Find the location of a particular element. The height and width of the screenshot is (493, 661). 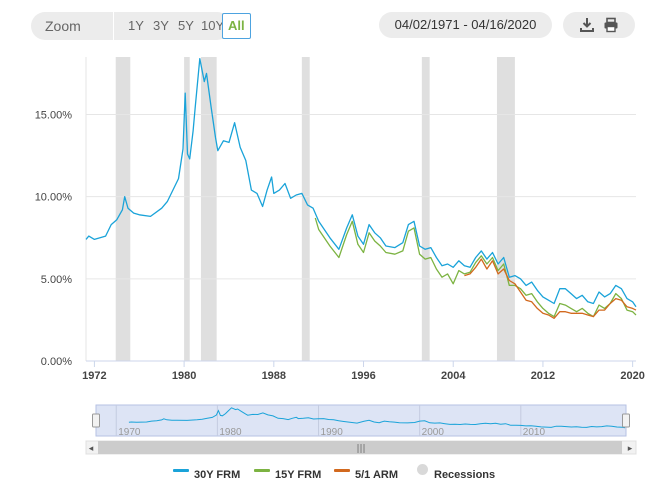

legend-label-15y-frm: 15Y FRM is located at coordinates (298, 475).